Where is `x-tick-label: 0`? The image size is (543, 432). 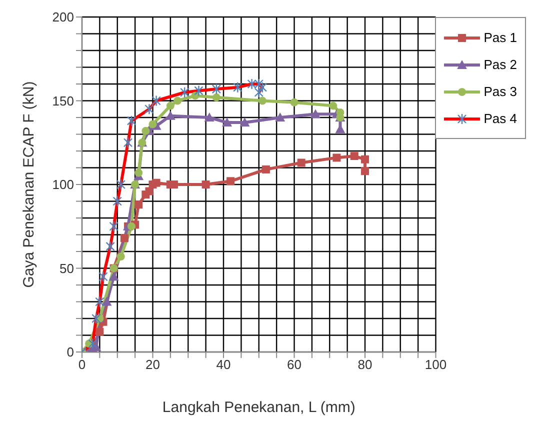
x-tick-label: 0 is located at coordinates (82, 364).